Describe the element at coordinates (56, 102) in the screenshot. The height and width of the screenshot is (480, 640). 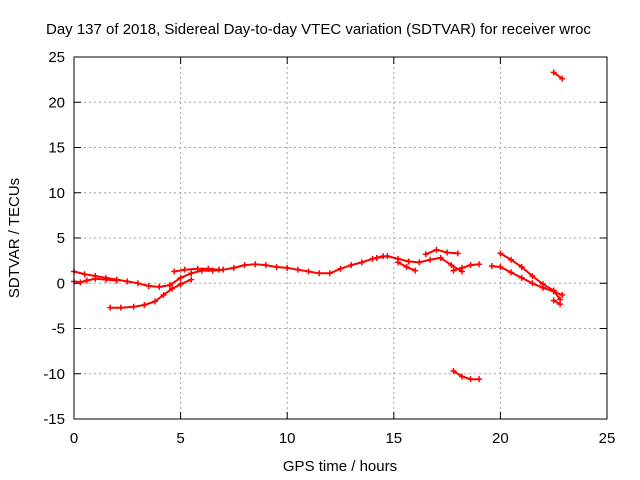
I see `y-tick-label: 20` at that location.